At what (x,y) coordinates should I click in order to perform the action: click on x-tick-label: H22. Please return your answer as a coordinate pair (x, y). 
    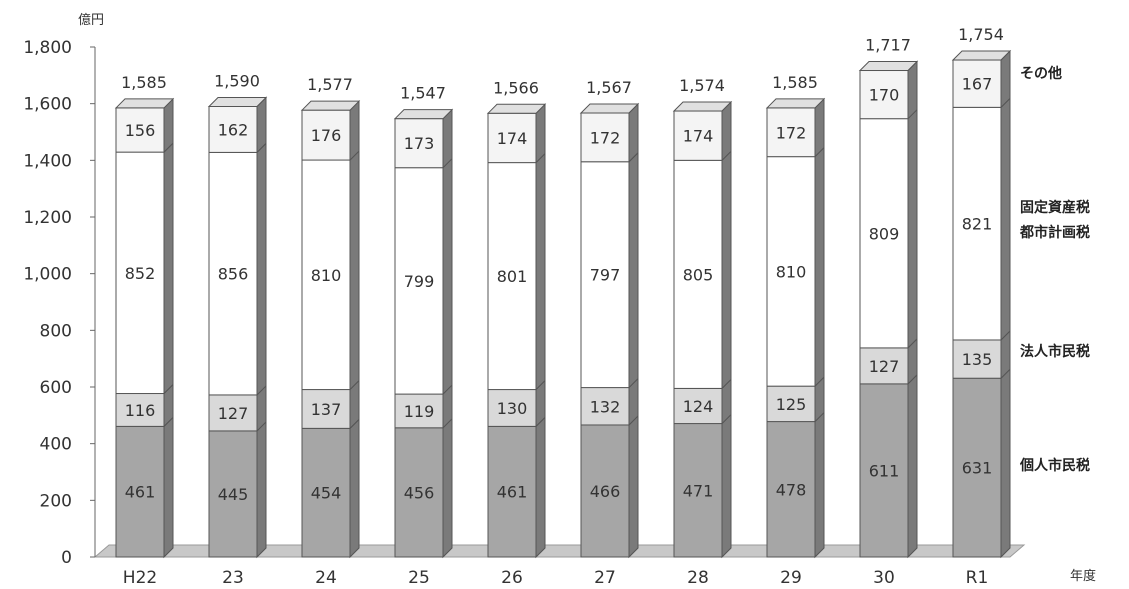
    Looking at the image, I should click on (140, 578).